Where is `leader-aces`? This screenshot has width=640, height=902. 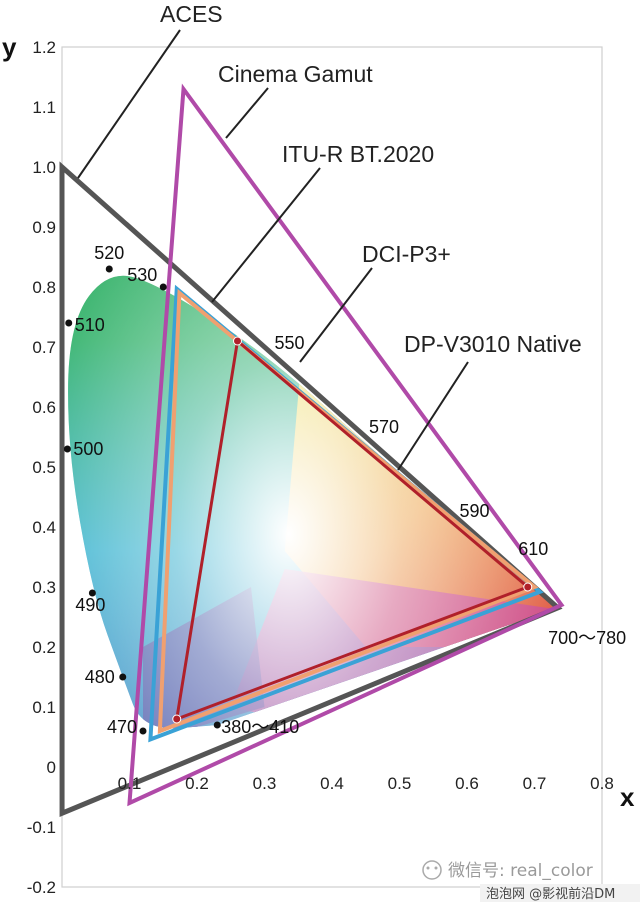
leader-aces is located at coordinates (129, 104).